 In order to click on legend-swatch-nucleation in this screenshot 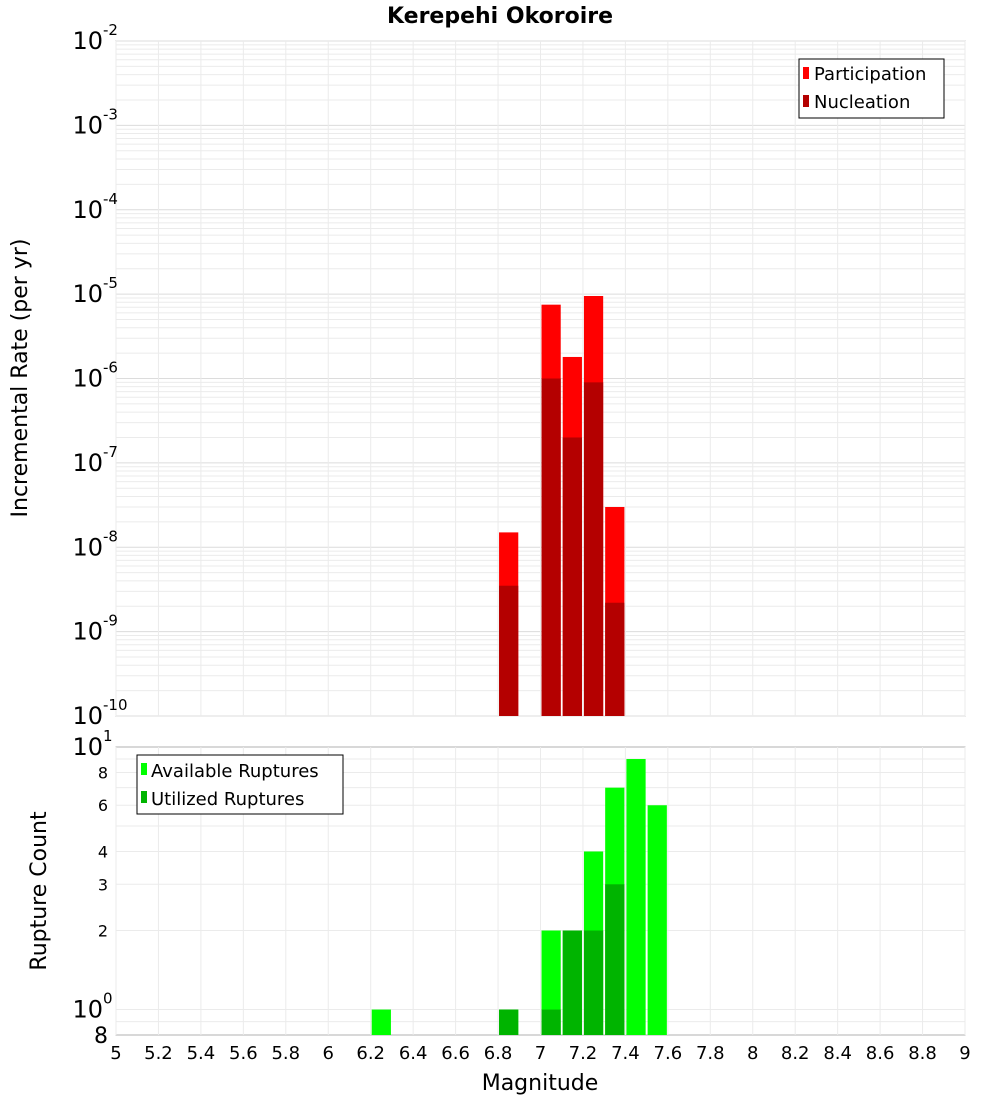, I will do `click(806, 101)`.